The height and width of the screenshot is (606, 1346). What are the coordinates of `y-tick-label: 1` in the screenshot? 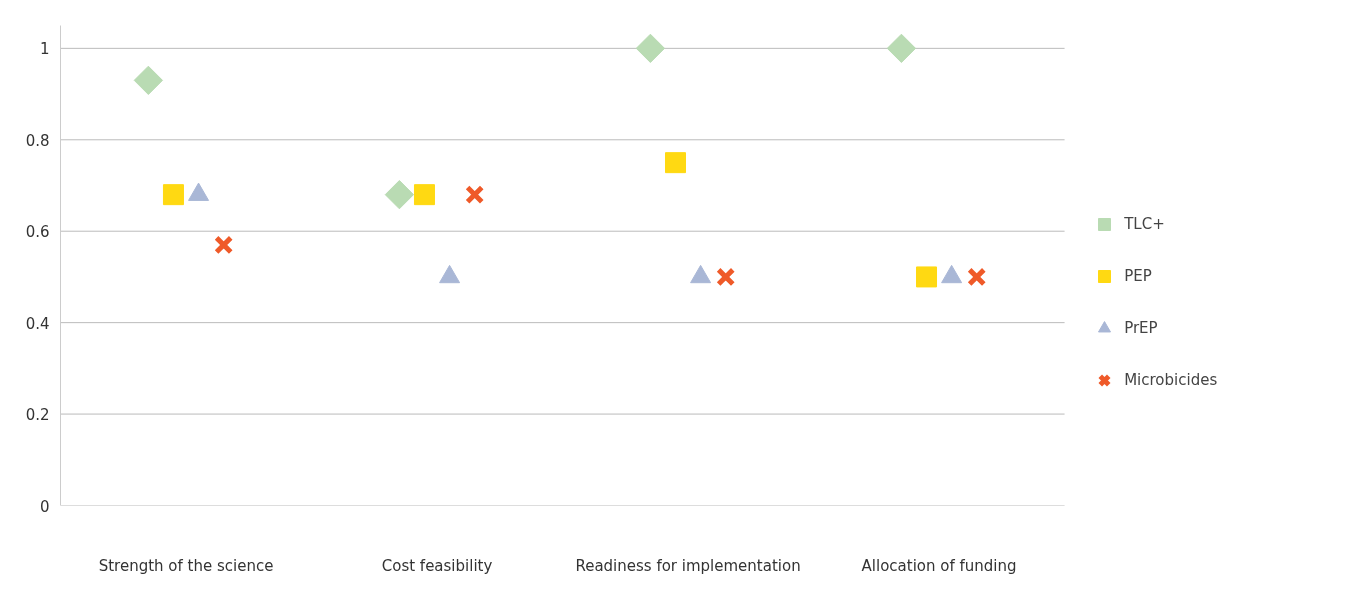 It's located at (44, 49).